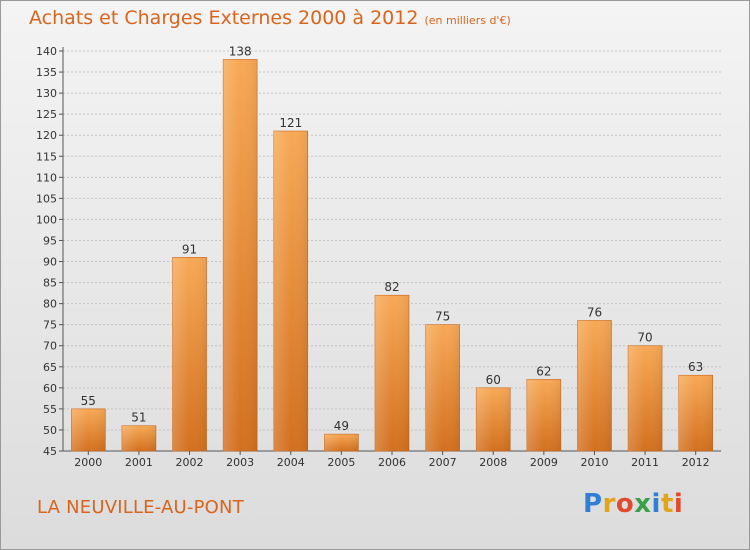 This screenshot has width=750, height=550. What do you see at coordinates (46, 51) in the screenshot?
I see `y-tick-label: 140` at bounding box center [46, 51].